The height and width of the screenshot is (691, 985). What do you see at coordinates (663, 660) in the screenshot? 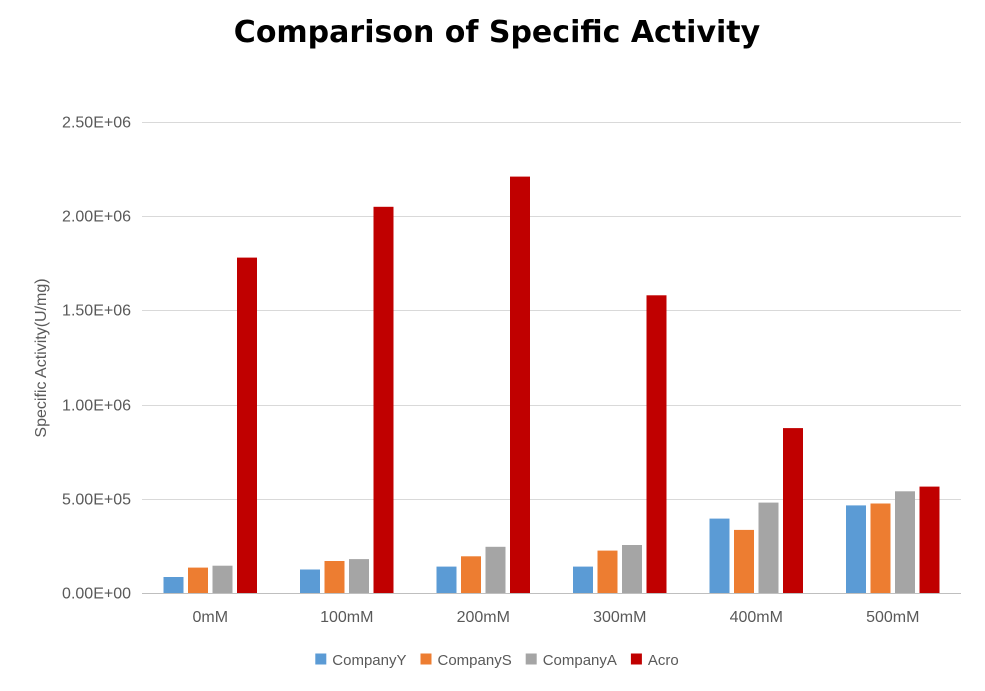
I see `legend-label-acro: Acro` at bounding box center [663, 660].